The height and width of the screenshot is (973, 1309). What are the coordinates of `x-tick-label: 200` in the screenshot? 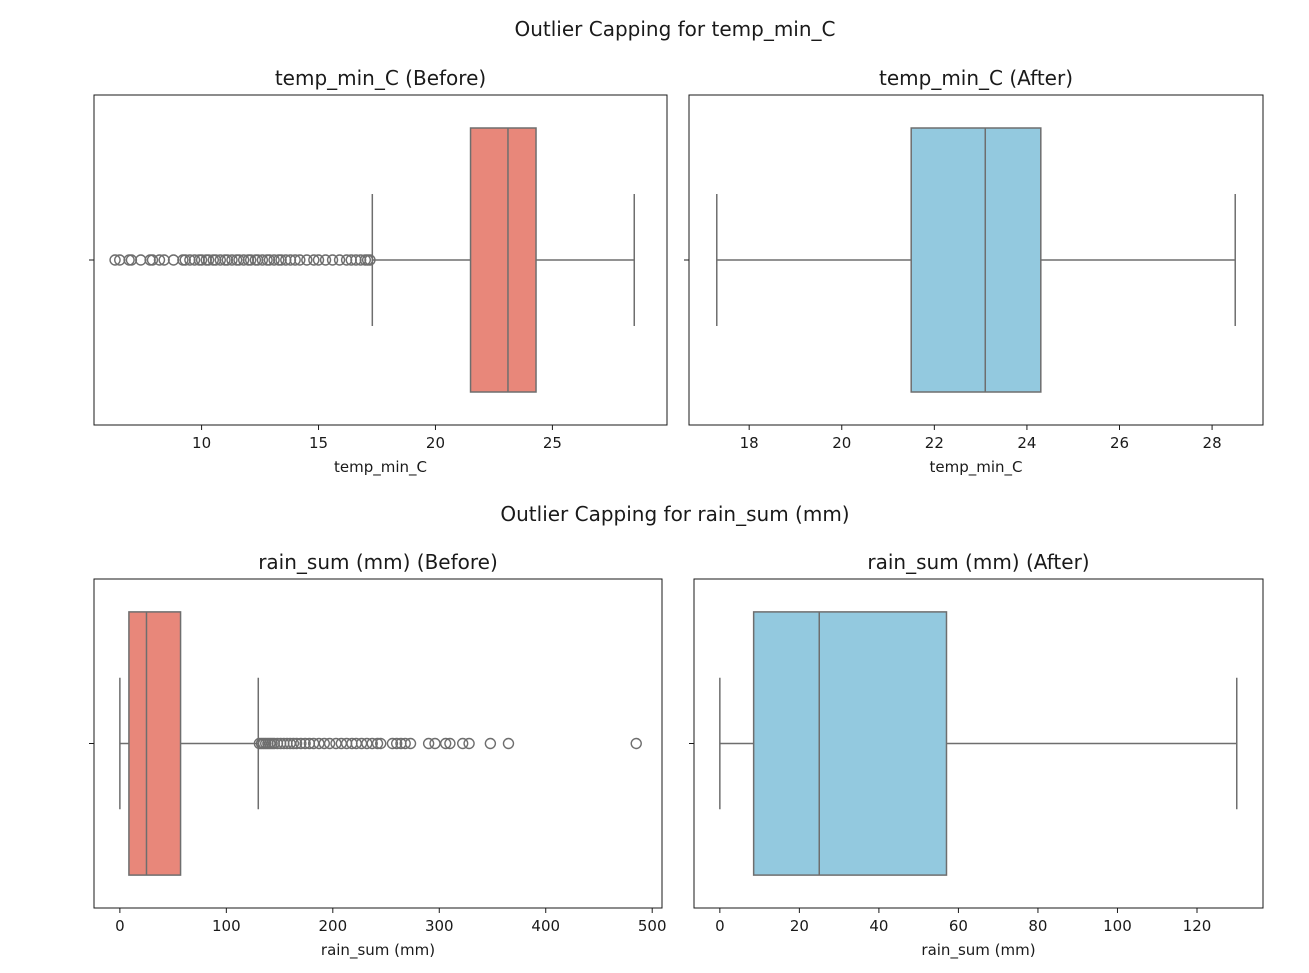 It's located at (332, 926).